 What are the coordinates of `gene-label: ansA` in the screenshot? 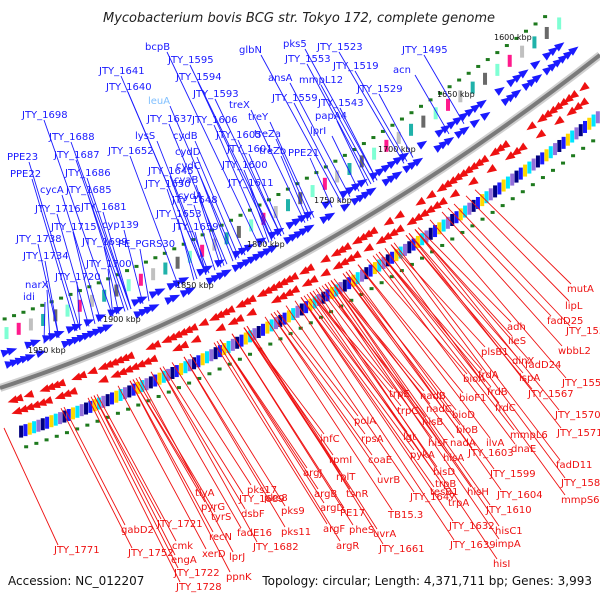 It's located at (280, 78).